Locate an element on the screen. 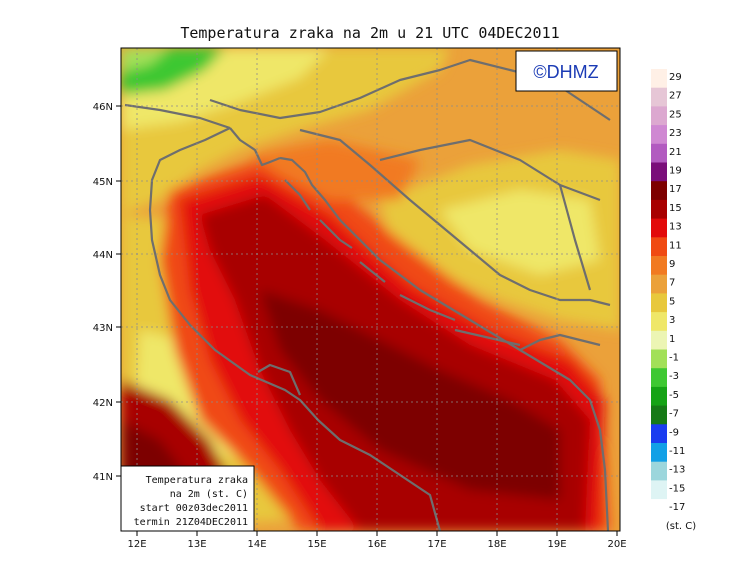 The width and height of the screenshot is (740, 582). lat-label: 41N is located at coordinates (103, 477).